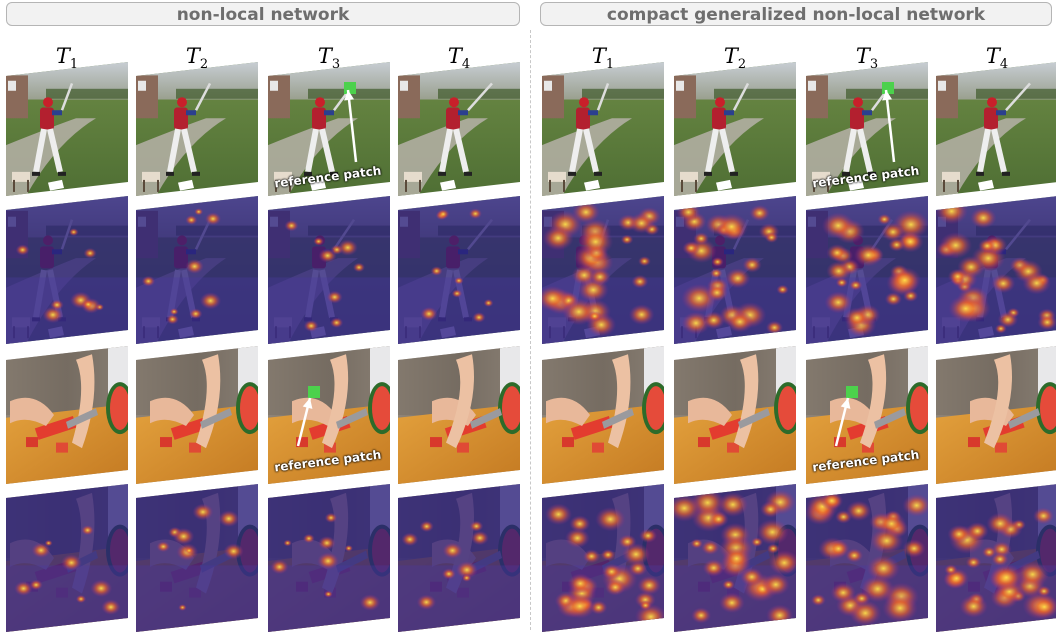  I want to click on header-compact-generalized-non-local-network: compact generalized non-local network, so click(796, 14).